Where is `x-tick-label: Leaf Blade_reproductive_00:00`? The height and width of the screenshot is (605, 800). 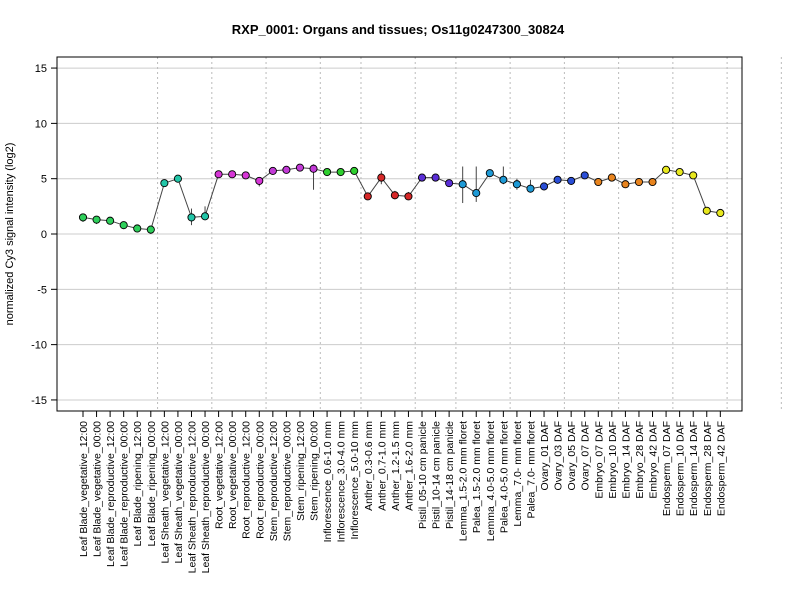
x-tick-label: Leaf Blade_reproductive_00:00 is located at coordinates (125, 494).